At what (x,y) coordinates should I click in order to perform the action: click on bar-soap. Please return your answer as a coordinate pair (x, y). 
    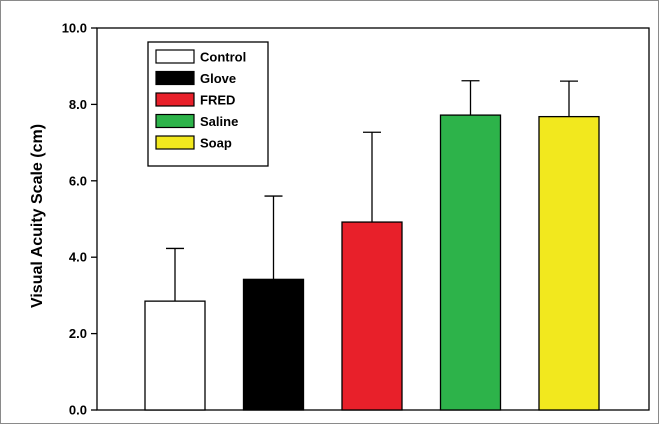
    Looking at the image, I should click on (569, 263).